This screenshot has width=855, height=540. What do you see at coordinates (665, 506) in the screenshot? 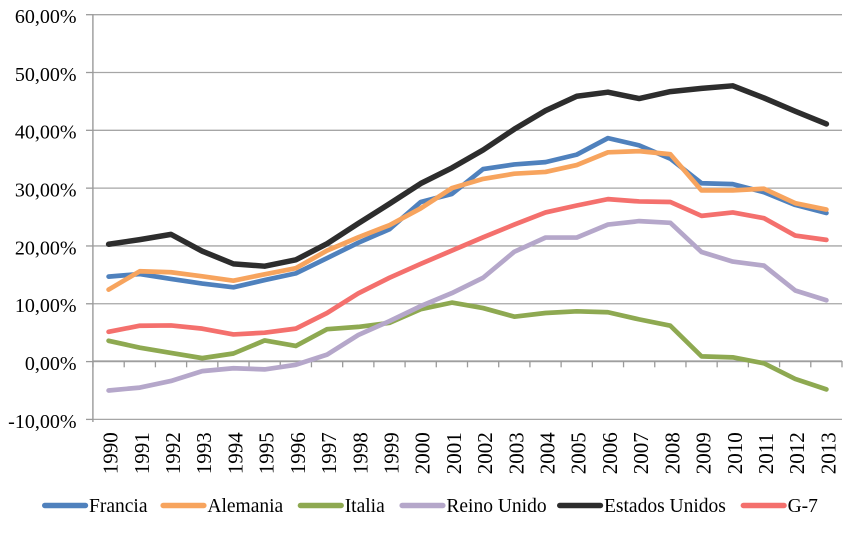
I see `svg-text: Estados Unidos` at bounding box center [665, 506].